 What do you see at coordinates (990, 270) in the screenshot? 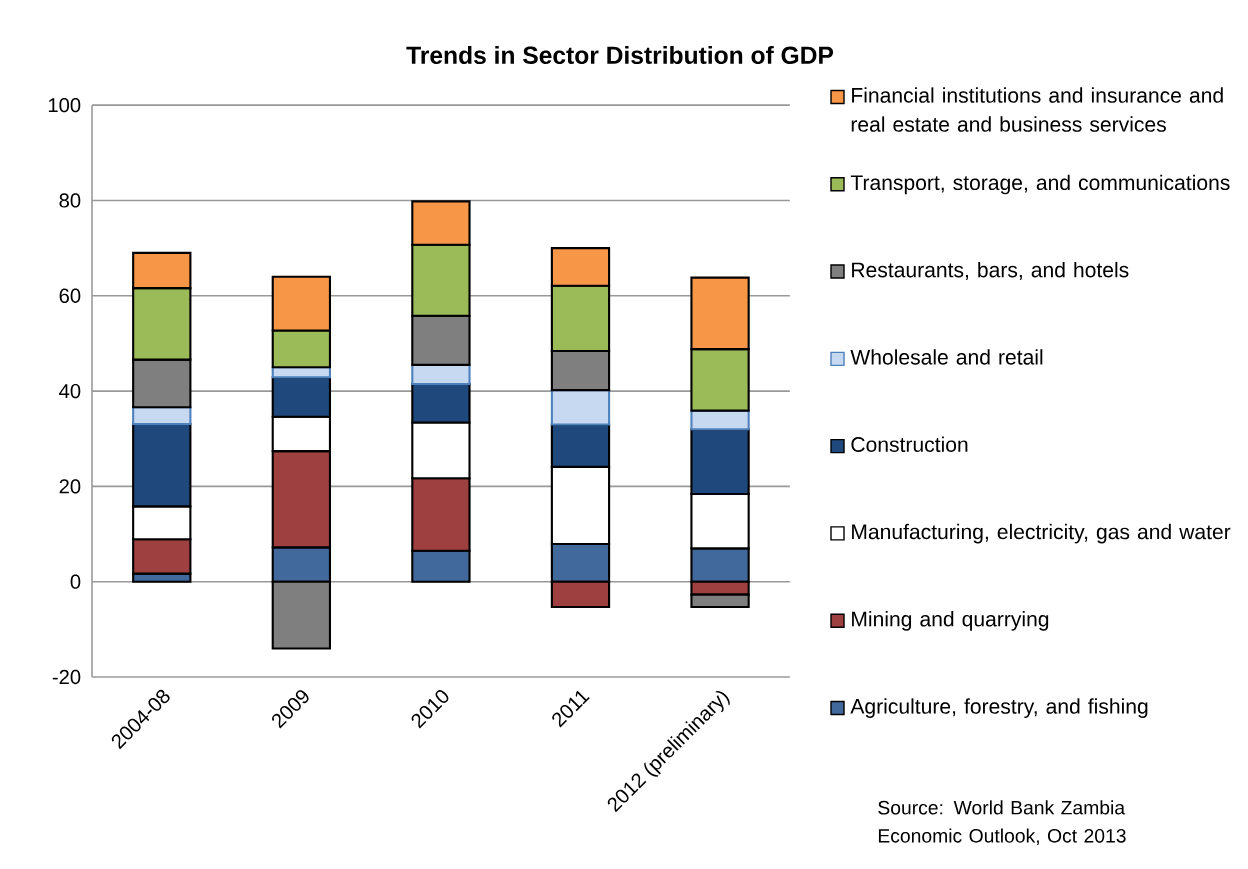
I see `legend-label: Restaurants, bars, and hotels` at bounding box center [990, 270].